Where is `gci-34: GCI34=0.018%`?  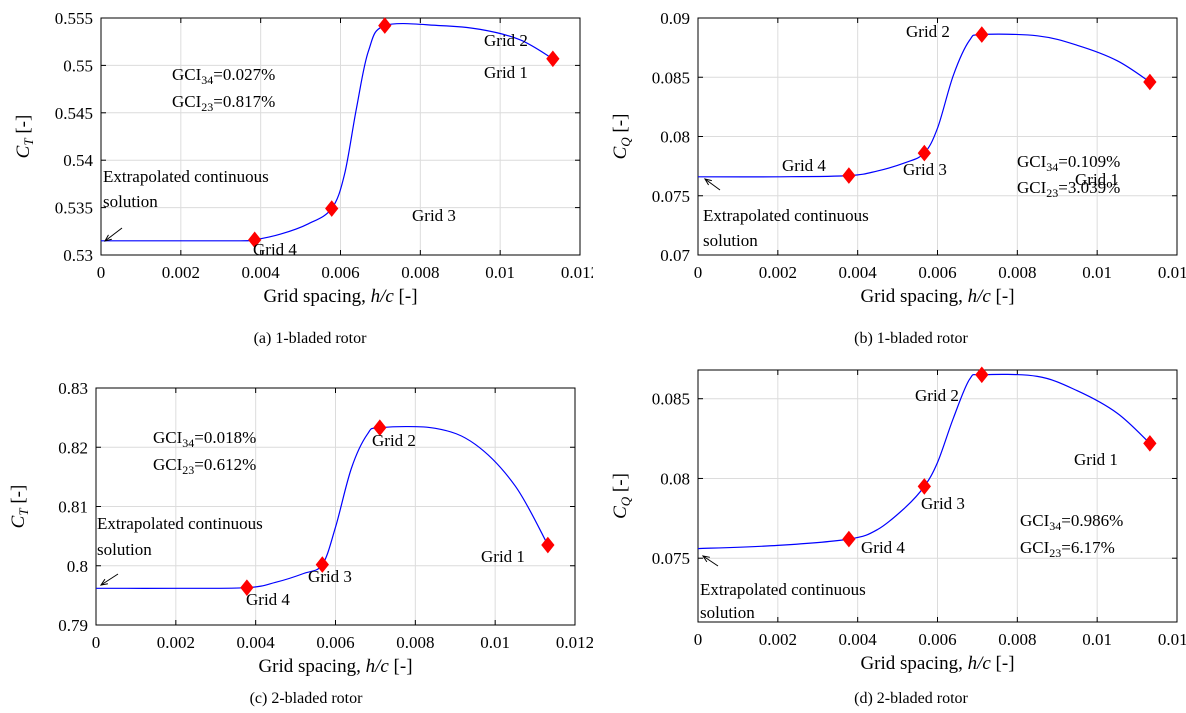 gci-34: GCI34=0.018% is located at coordinates (204, 439).